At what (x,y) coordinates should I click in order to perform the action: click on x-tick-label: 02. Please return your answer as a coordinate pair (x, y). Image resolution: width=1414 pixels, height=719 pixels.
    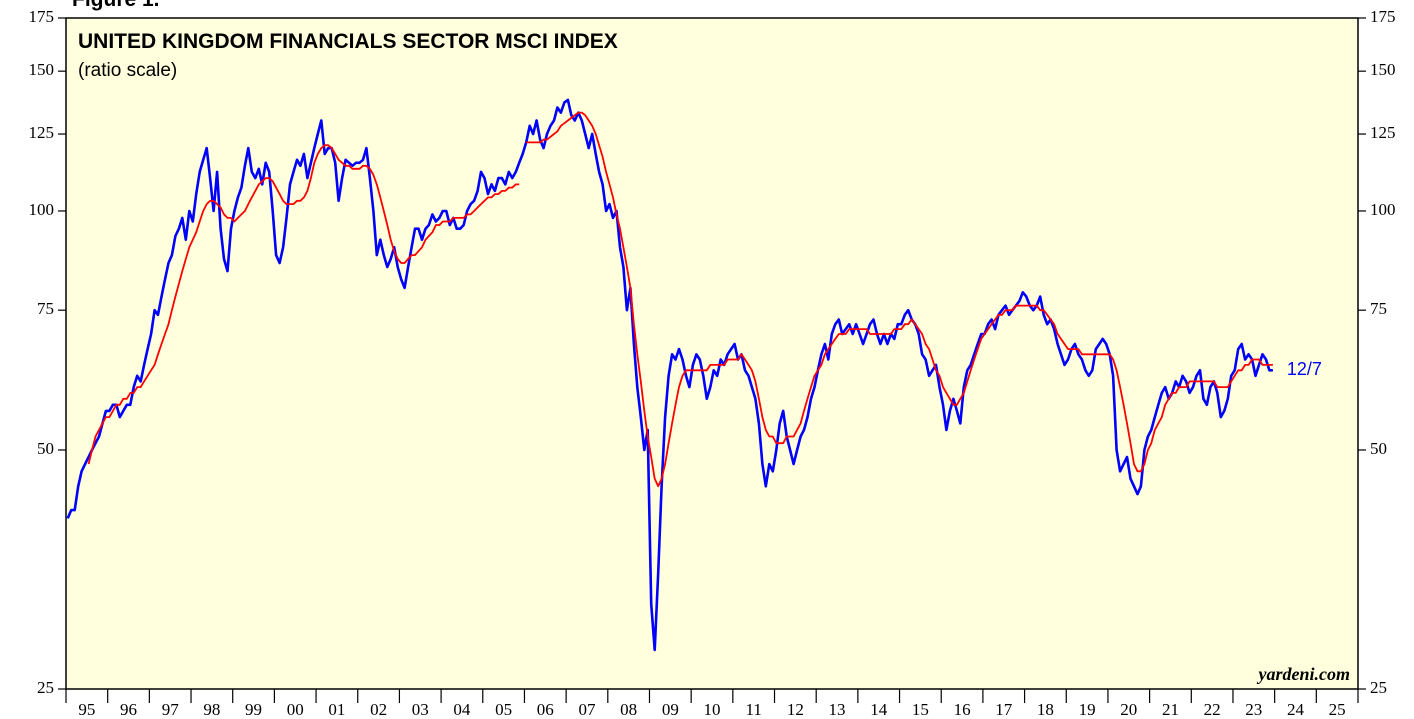
    Looking at the image, I should click on (378, 709).